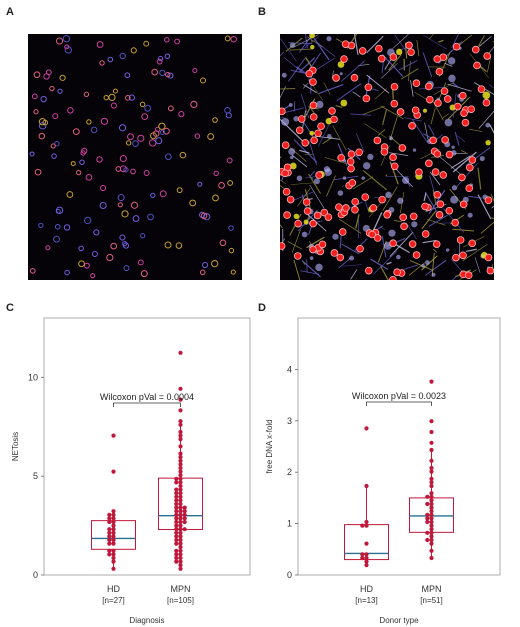 This screenshot has width=520, height=627. Describe the element at coordinates (312, 36) in the screenshot. I see `nucleus-yellow` at that location.